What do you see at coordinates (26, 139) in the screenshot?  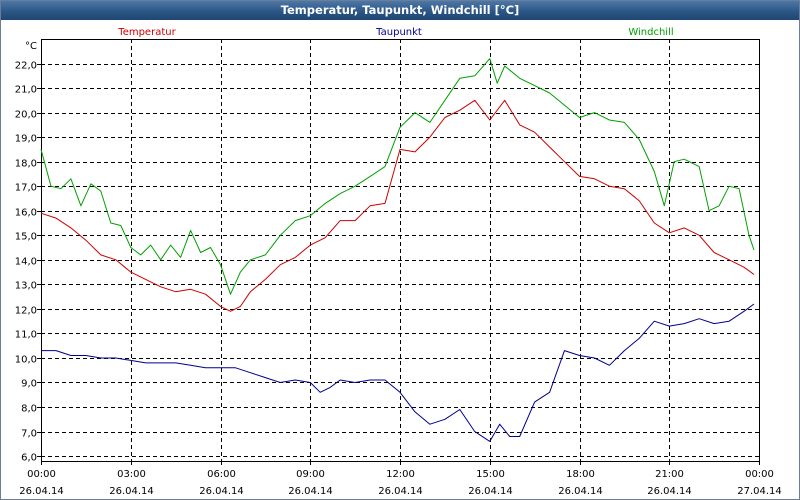 I see `y-tick-label: 19,0` at bounding box center [26, 139].